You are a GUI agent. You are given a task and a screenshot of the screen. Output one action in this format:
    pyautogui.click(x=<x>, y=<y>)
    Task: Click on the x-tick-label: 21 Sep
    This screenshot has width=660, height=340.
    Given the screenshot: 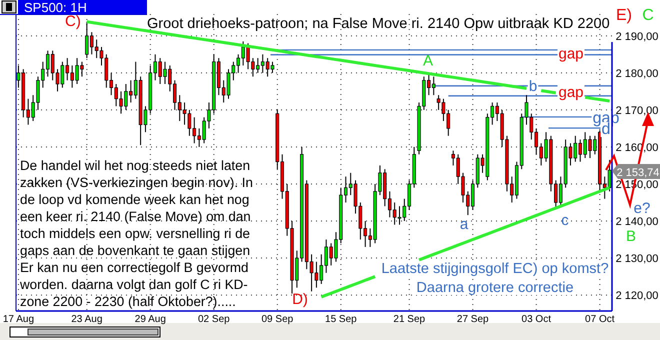 What is the action you would take?
    pyautogui.click(x=409, y=319)
    